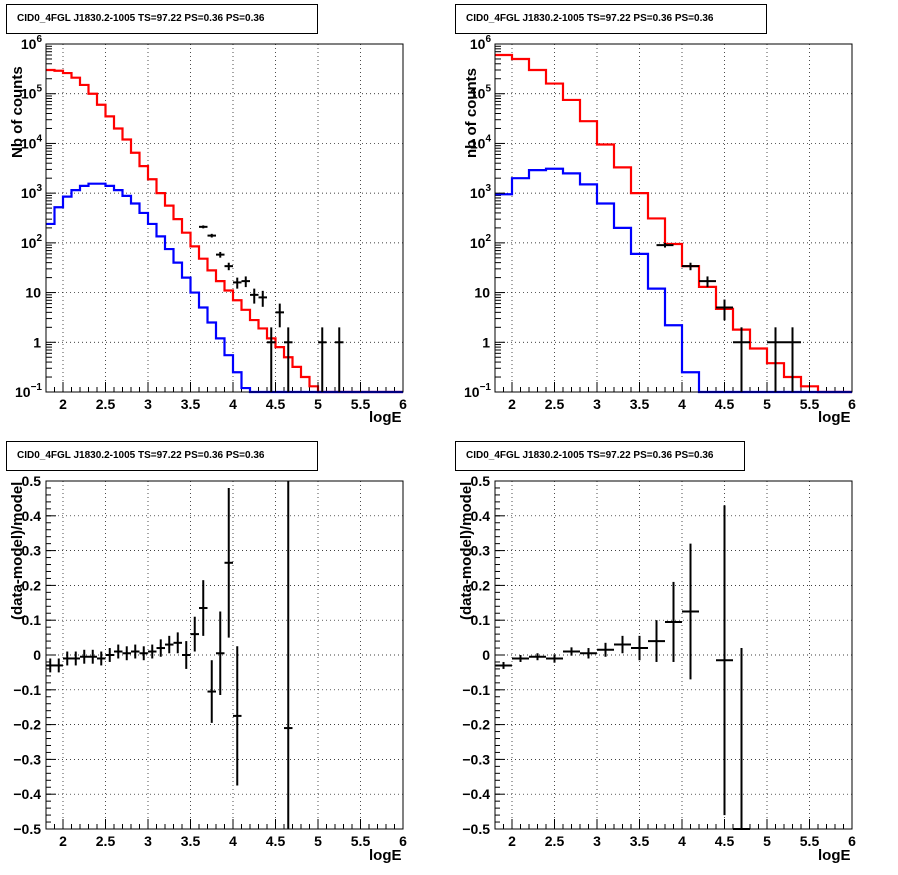  What do you see at coordinates (476, 690) in the screenshot?
I see `y-tick-label: −0.1` at bounding box center [476, 690].